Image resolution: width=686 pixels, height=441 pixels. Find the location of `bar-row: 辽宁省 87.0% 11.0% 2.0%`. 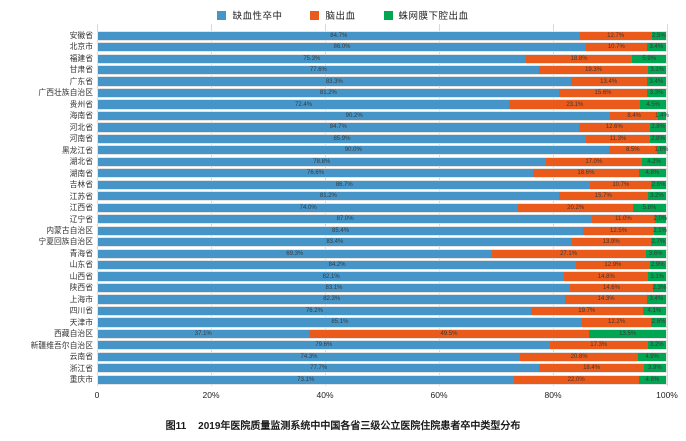

bar-row: 辽宁省 87.0% 11.0% 2.0% is located at coordinates (368, 219).